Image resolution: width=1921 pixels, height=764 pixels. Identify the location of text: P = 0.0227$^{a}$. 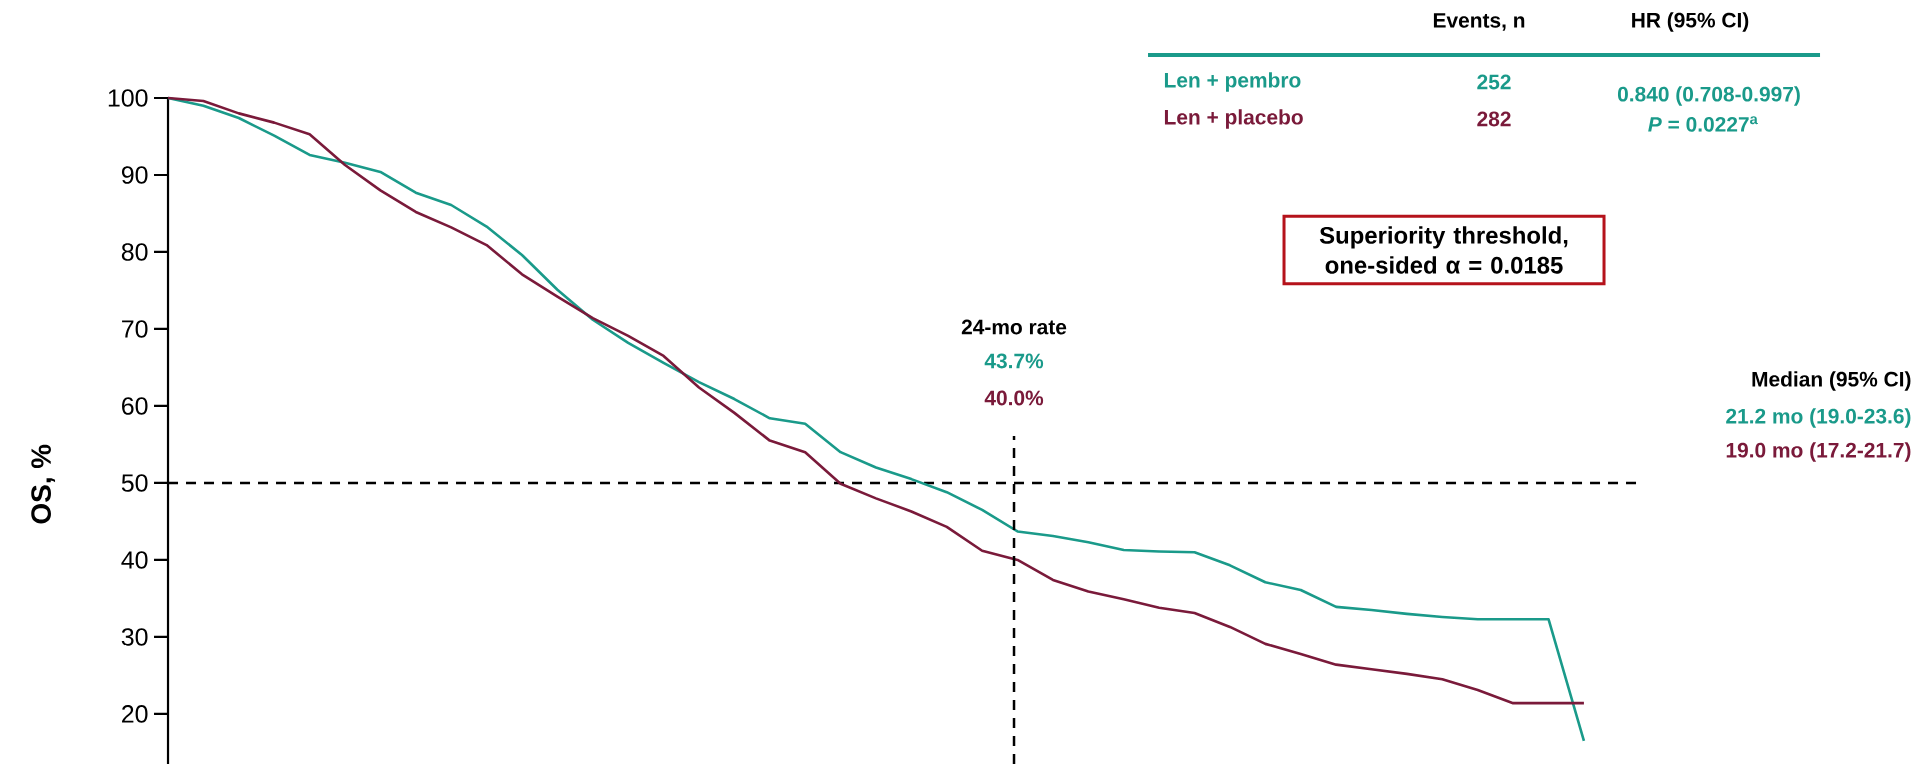
(1703, 124).